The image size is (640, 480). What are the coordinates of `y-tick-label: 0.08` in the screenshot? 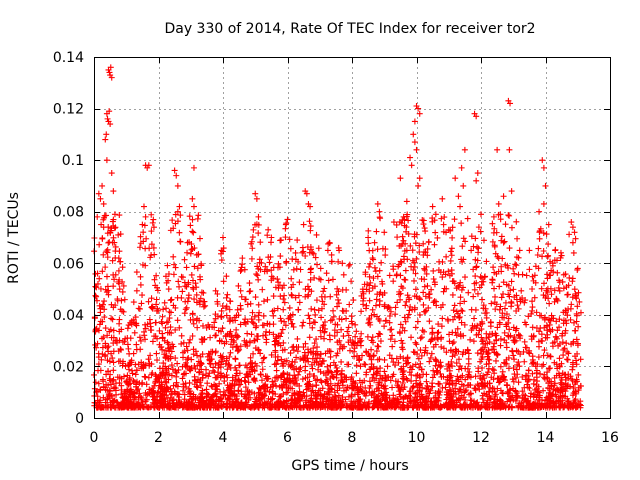 It's located at (68, 213).